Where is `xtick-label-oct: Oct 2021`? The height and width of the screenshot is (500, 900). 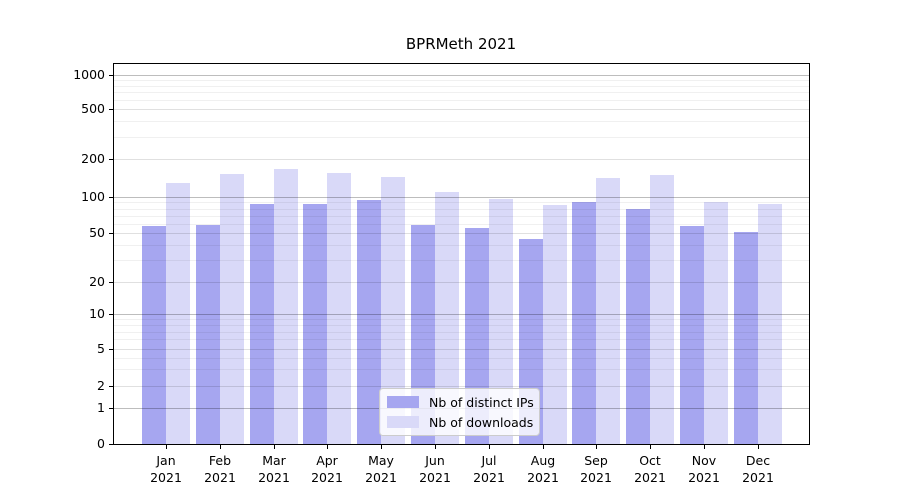
xtick-label-oct: Oct 2021 is located at coordinates (650, 469).